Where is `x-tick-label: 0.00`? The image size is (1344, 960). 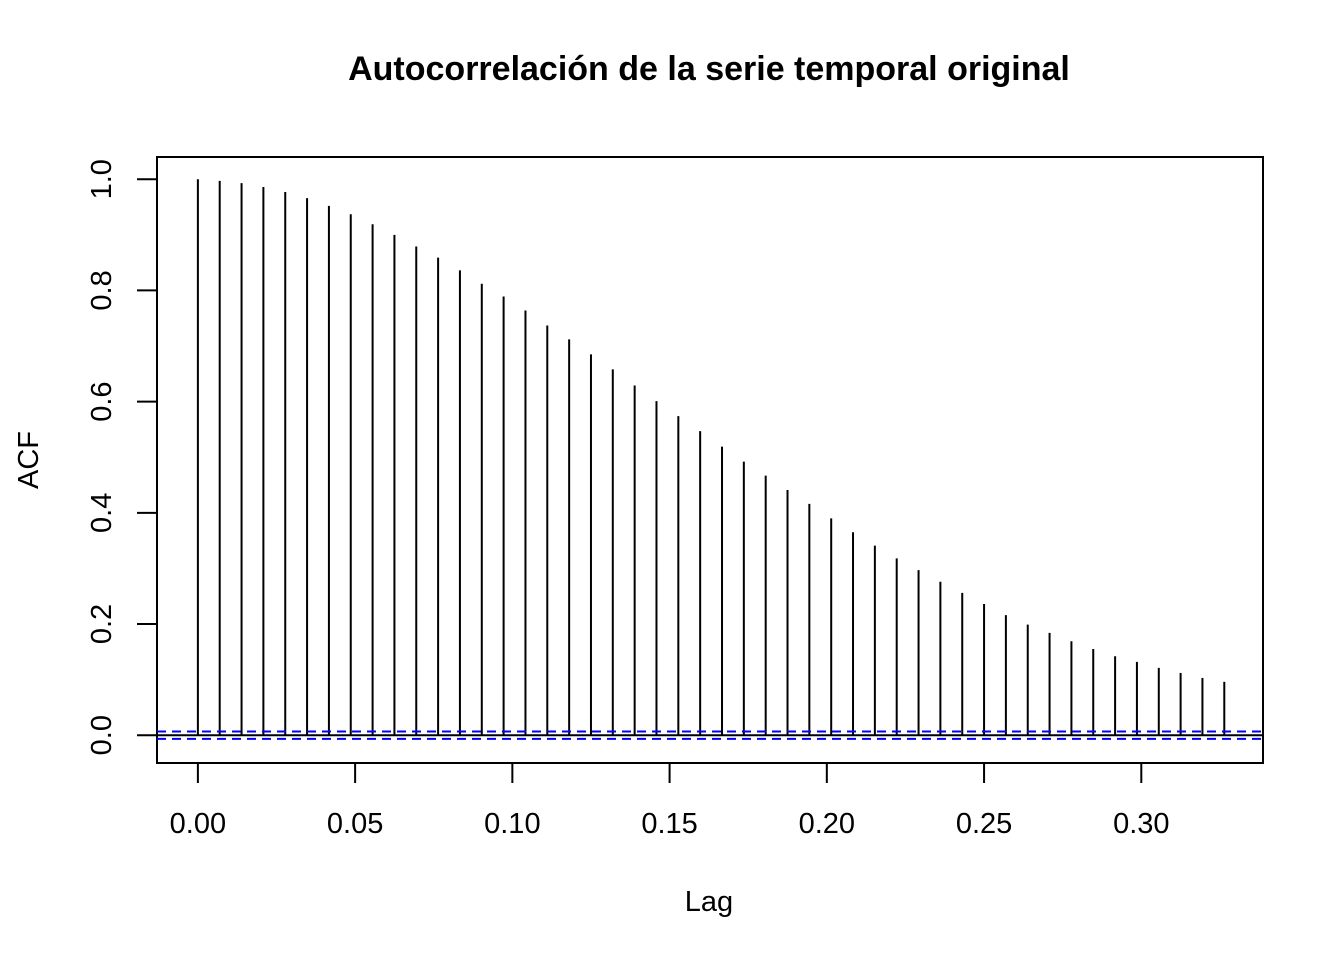
x-tick-label: 0.00 is located at coordinates (198, 824).